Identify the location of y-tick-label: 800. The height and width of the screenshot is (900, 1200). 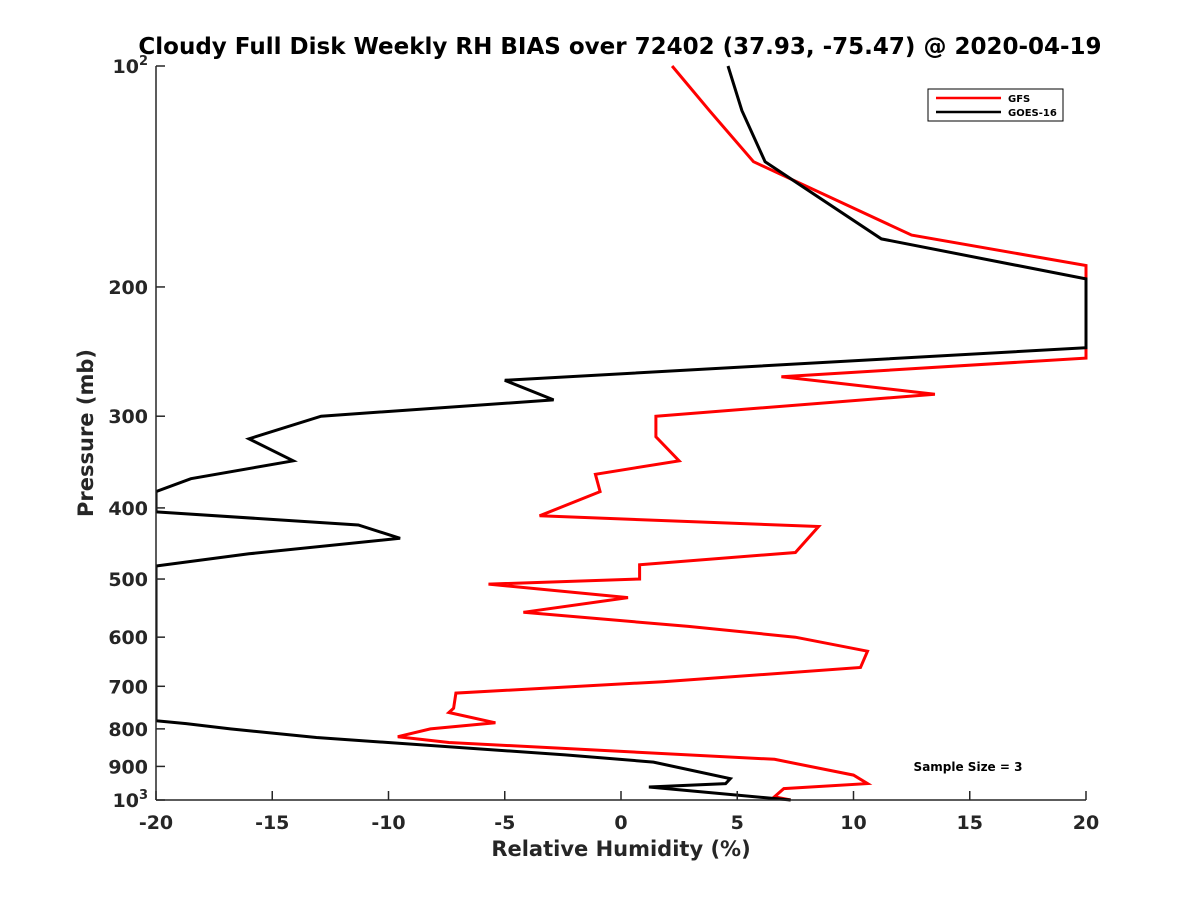
(128, 730).